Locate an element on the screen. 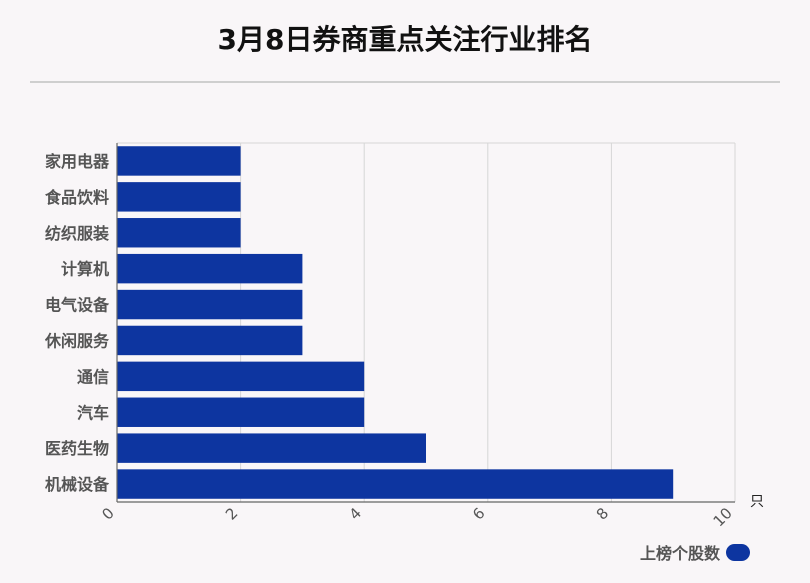 The height and width of the screenshot is (583, 810). legend-label: 上榜个股数 is located at coordinates (680, 553).